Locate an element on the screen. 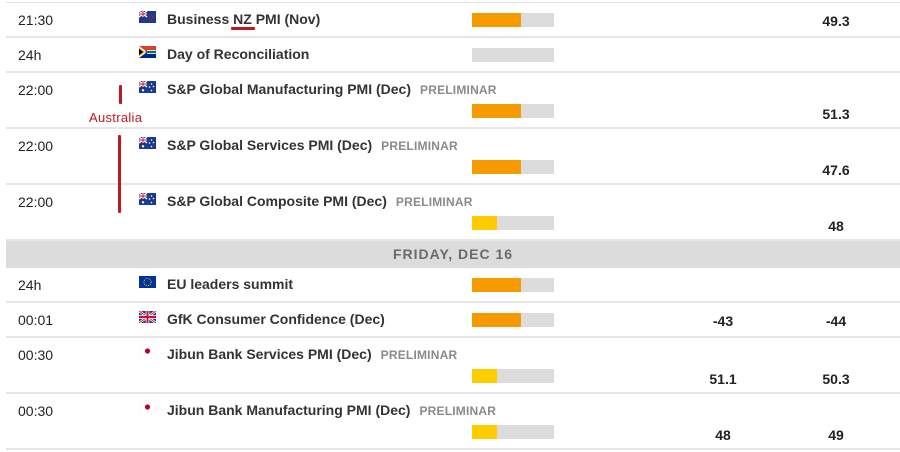 This screenshot has width=900, height=452. uk-flag-icon is located at coordinates (147, 317).